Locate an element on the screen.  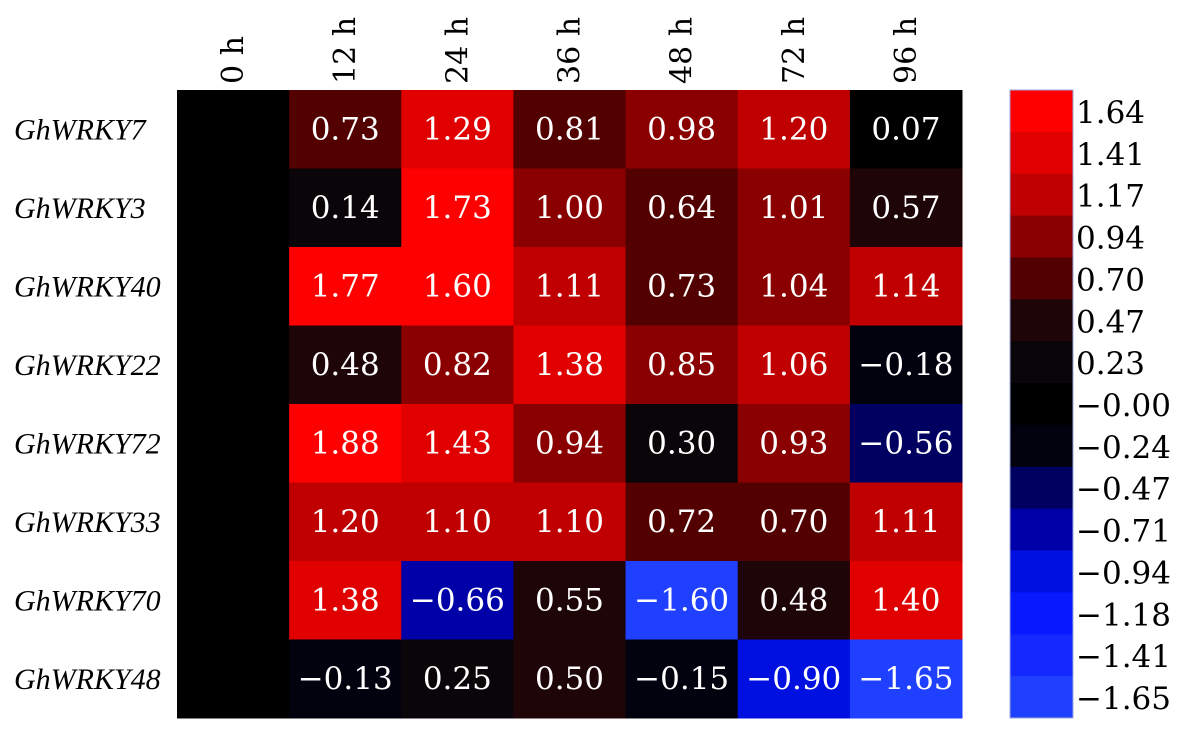
column-label: 72 h is located at coordinates (794, 50).